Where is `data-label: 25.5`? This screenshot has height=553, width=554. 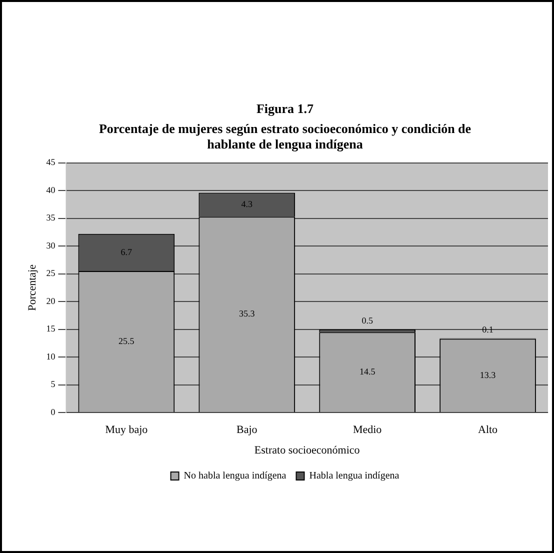
data-label: 25.5 is located at coordinates (126, 341).